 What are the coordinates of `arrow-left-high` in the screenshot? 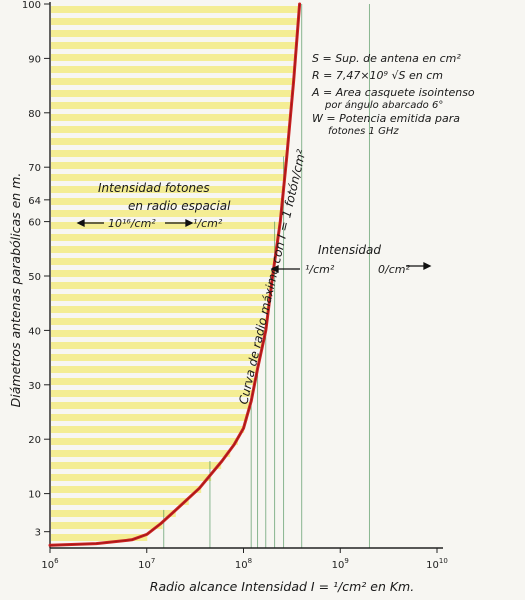 It's located at (90, 223).